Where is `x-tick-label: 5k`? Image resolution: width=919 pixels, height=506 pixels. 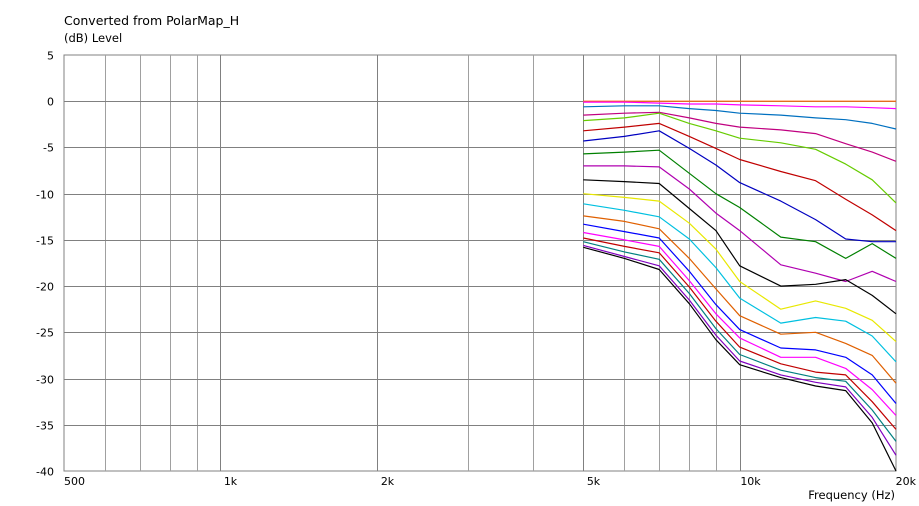
x-tick-label: 5k is located at coordinates (594, 481).